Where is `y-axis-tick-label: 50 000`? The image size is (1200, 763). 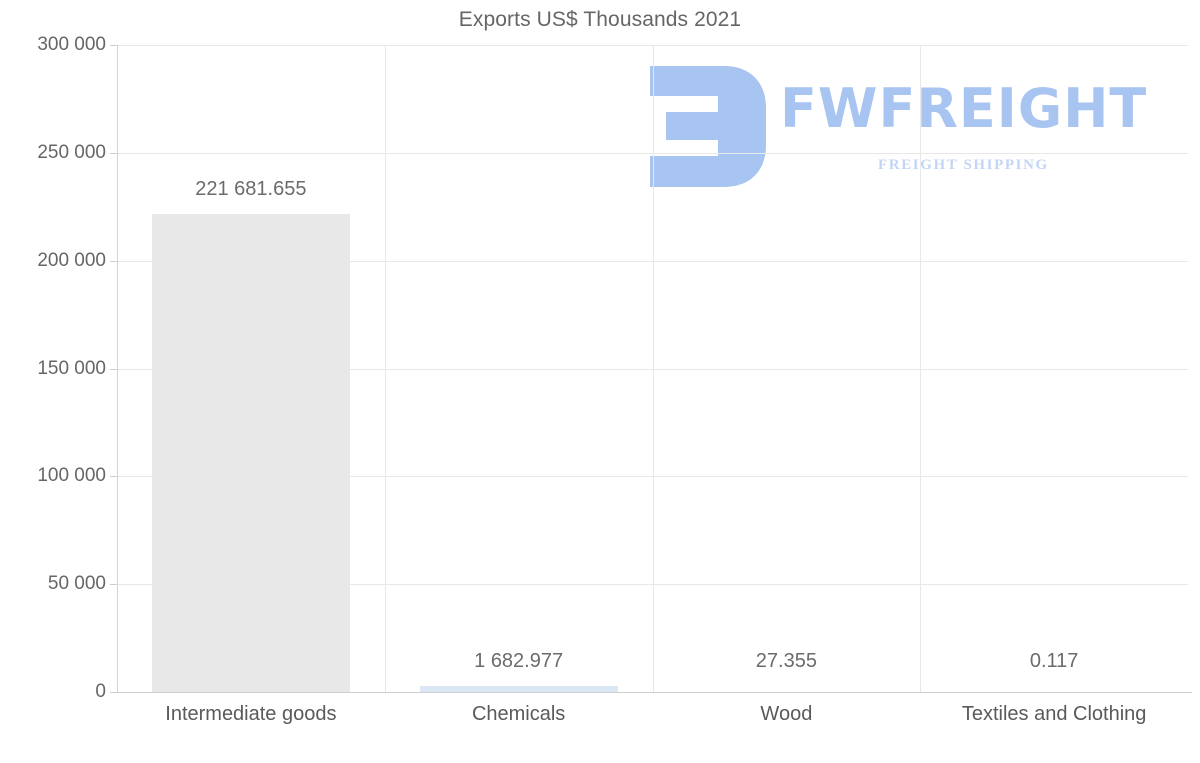 y-axis-tick-label: 50 000 is located at coordinates (76, 584).